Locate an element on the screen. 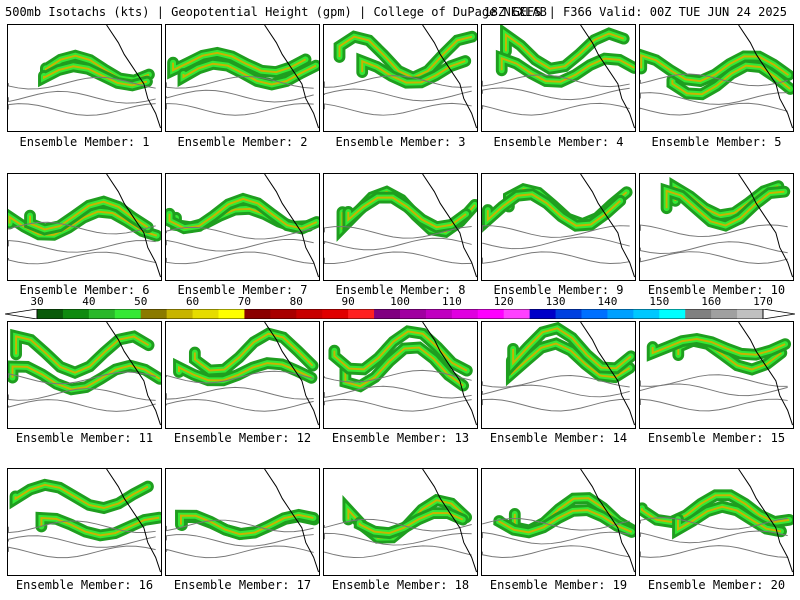  ensemble-member-label: Ensemble Member: 16 is located at coordinates (84, 585).